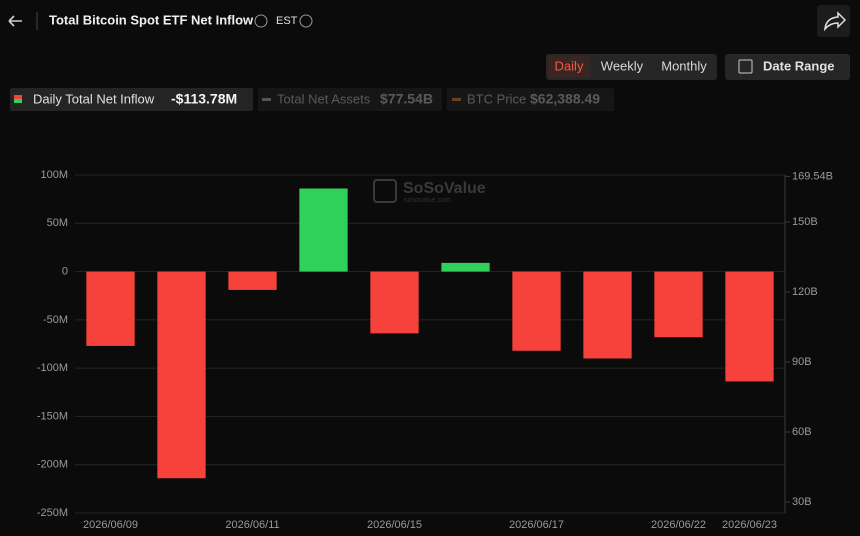 The image size is (860, 536). I want to click on y-tick-label: -150M, so click(52, 416).